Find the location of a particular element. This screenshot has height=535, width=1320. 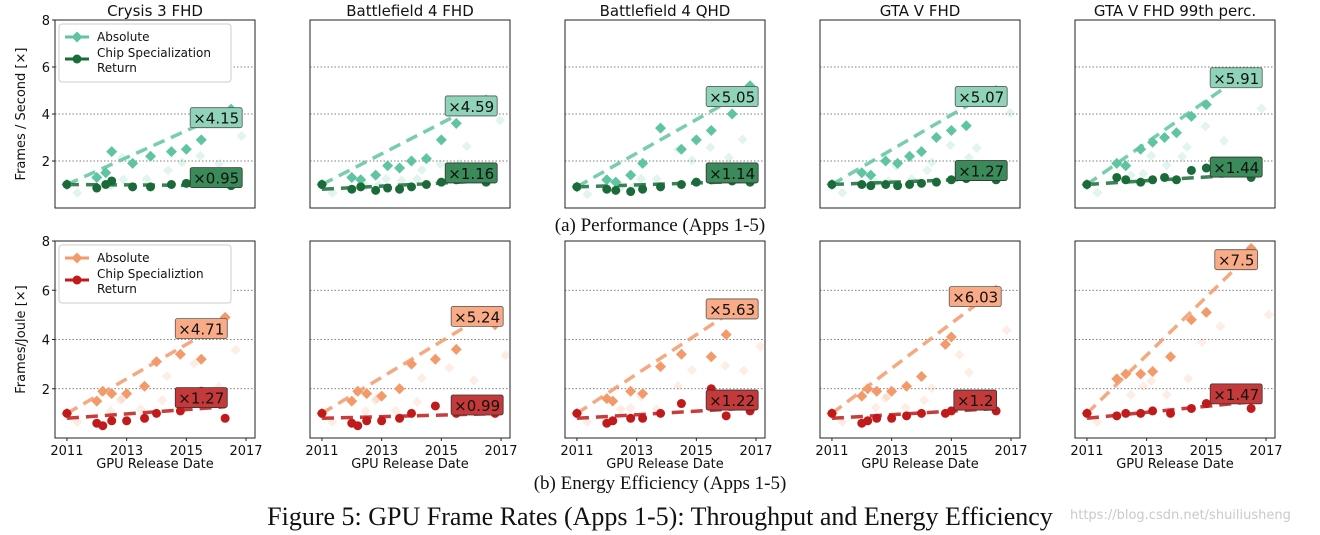

x-tick-label: 2011 is located at coordinates (66, 451).